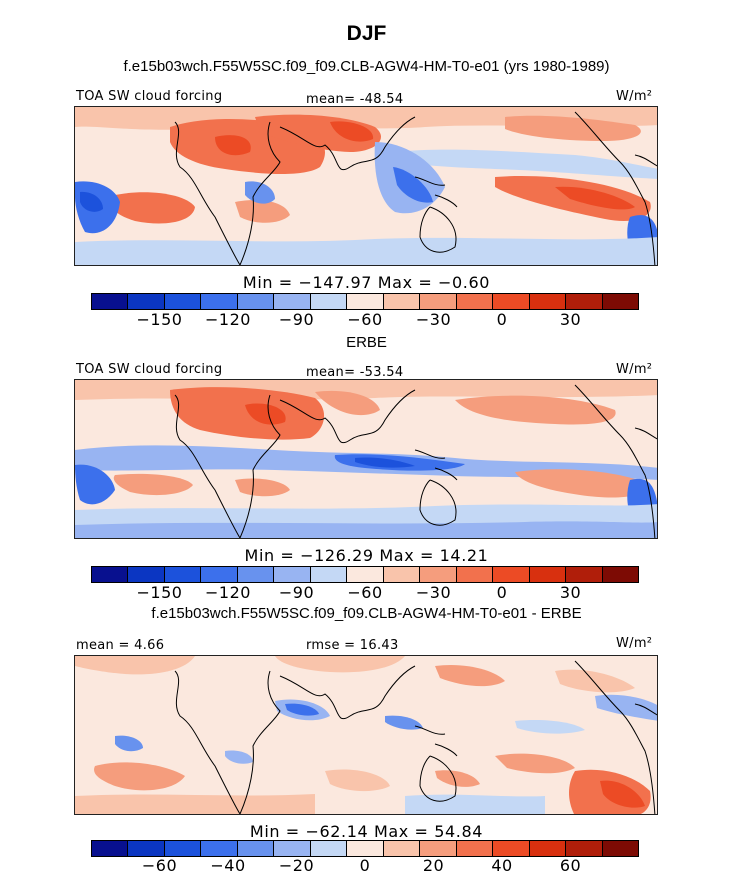 Image resolution: width=733 pixels, height=877 pixels. Describe the element at coordinates (366, 342) in the screenshot. I see `panel-2-heading: ERBE` at that location.